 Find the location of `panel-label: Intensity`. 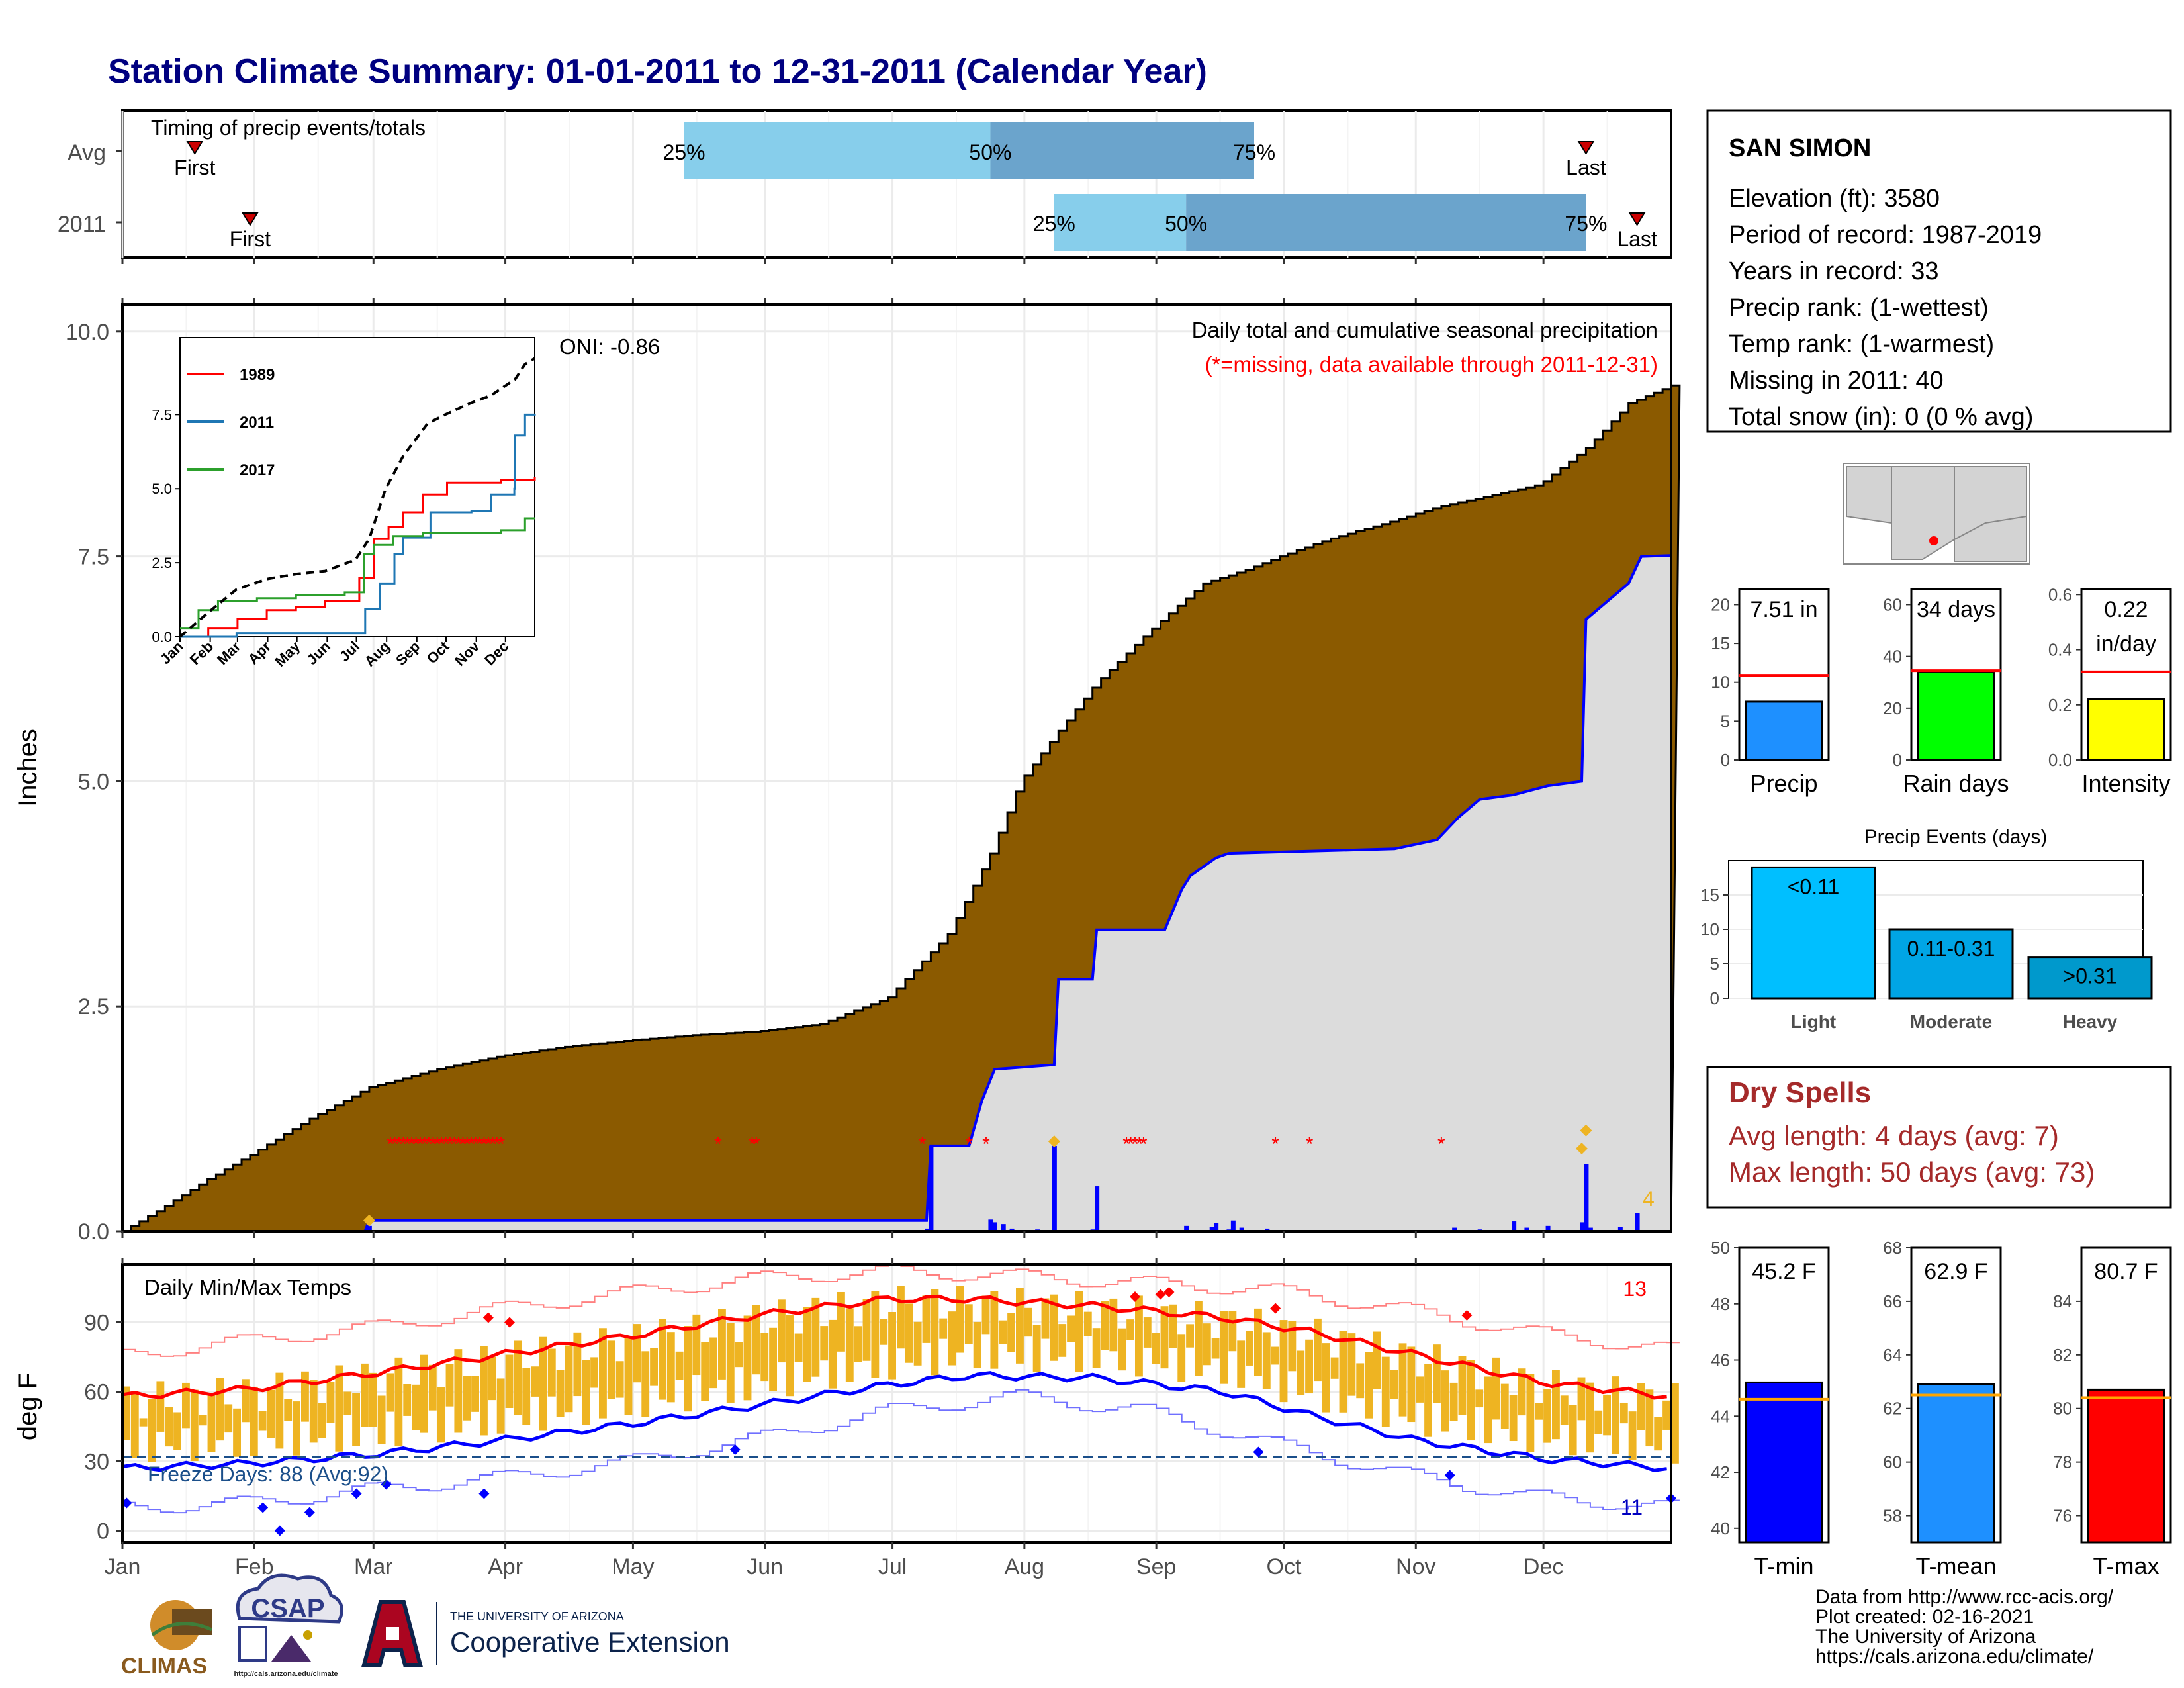

panel-label: Intensity is located at coordinates (2125, 783).